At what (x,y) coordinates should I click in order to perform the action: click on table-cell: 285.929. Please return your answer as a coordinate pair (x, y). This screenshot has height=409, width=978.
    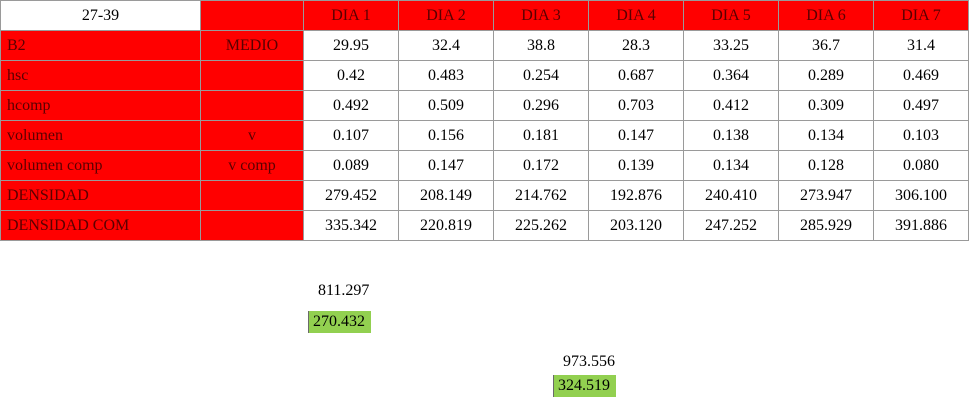
    Looking at the image, I should click on (826, 225).